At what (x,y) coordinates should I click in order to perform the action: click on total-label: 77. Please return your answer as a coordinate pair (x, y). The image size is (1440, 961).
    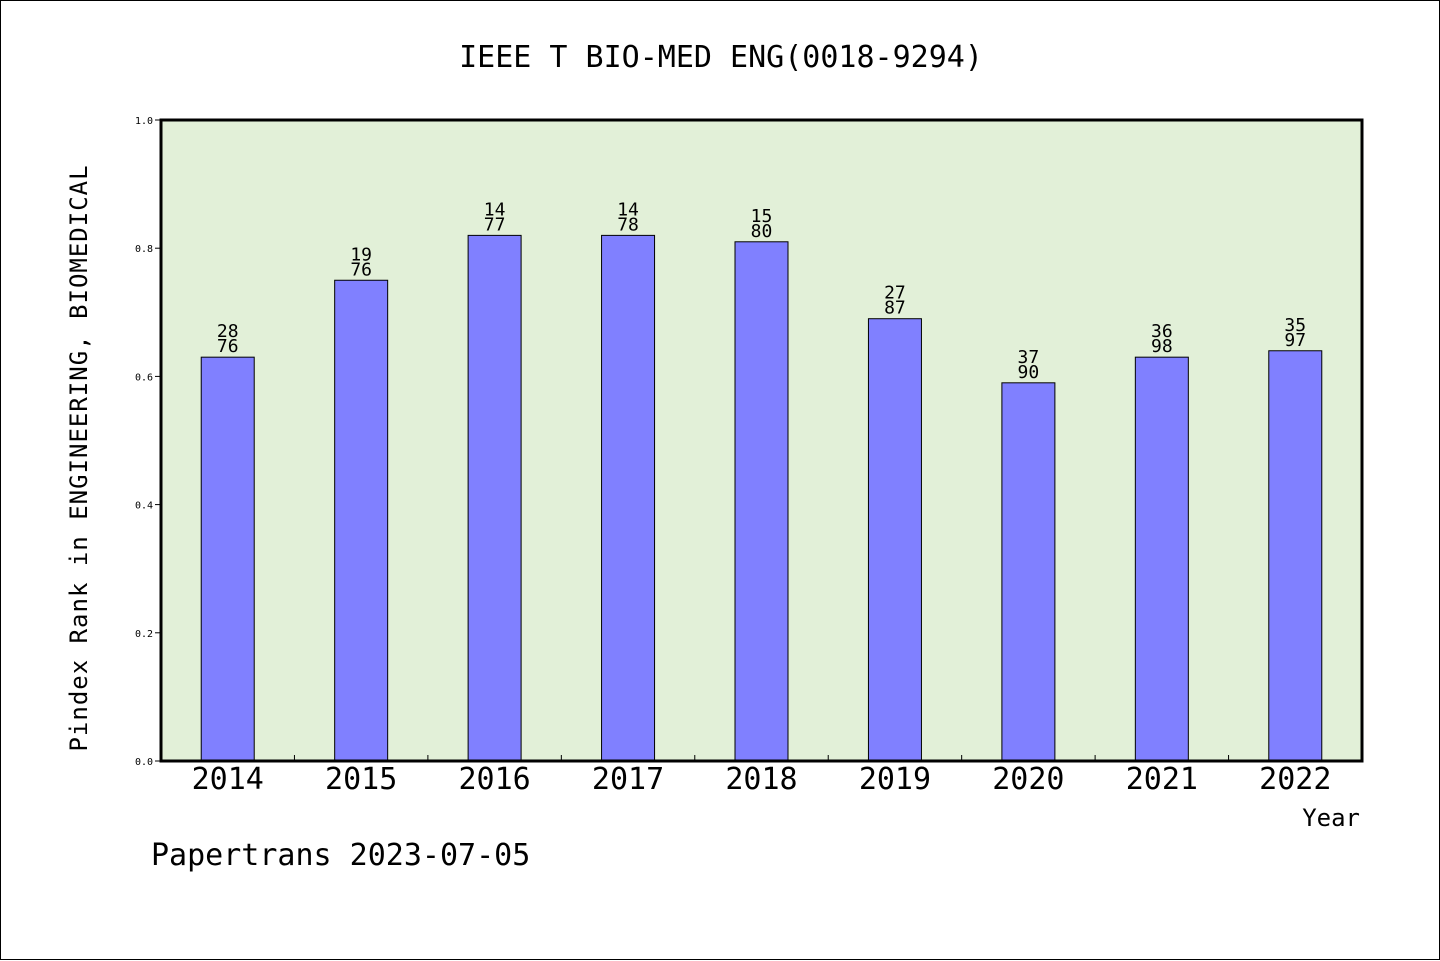
    Looking at the image, I should click on (495, 224).